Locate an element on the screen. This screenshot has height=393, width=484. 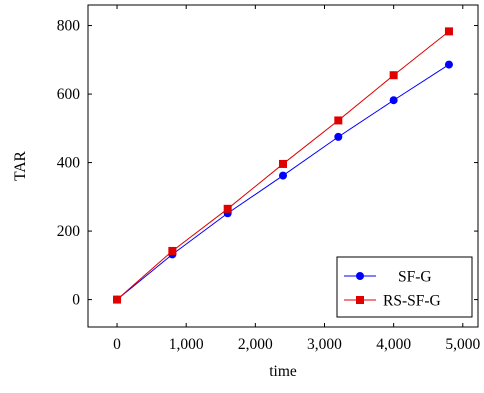
x-tick-label: 0 is located at coordinates (117, 344).